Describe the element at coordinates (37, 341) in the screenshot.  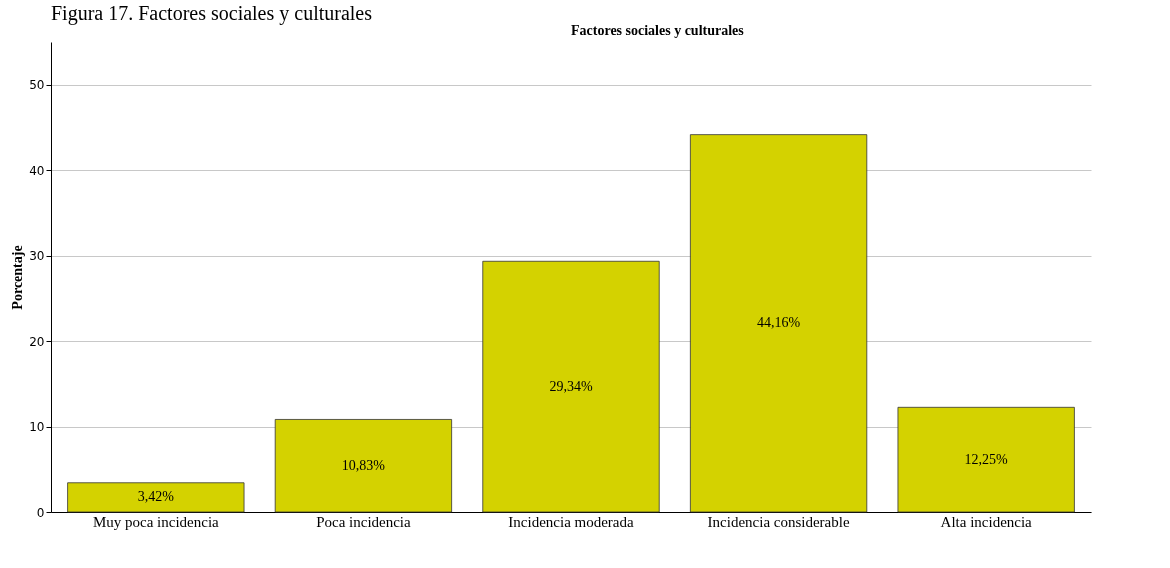
I see `y-tick-label: 20` at that location.